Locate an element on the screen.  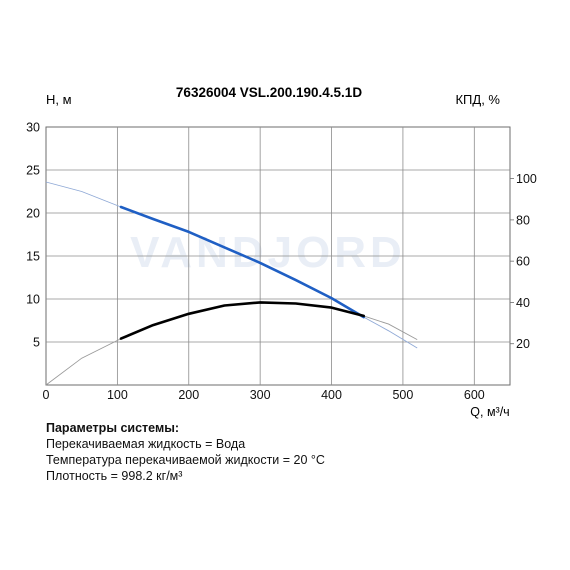
x-tick-label: 300 is located at coordinates (260, 395).